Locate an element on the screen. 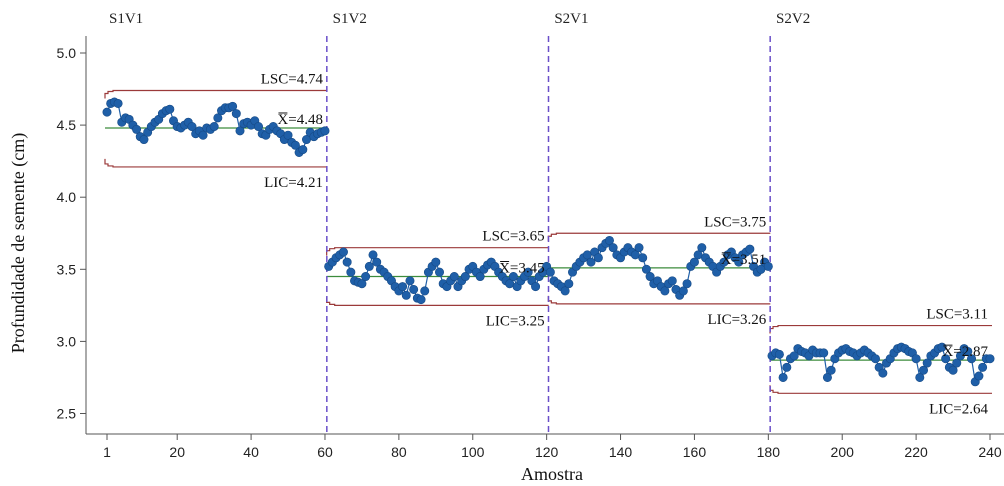 The image size is (1004, 486). y-tick-label: 3.0 is located at coordinates (67, 341).